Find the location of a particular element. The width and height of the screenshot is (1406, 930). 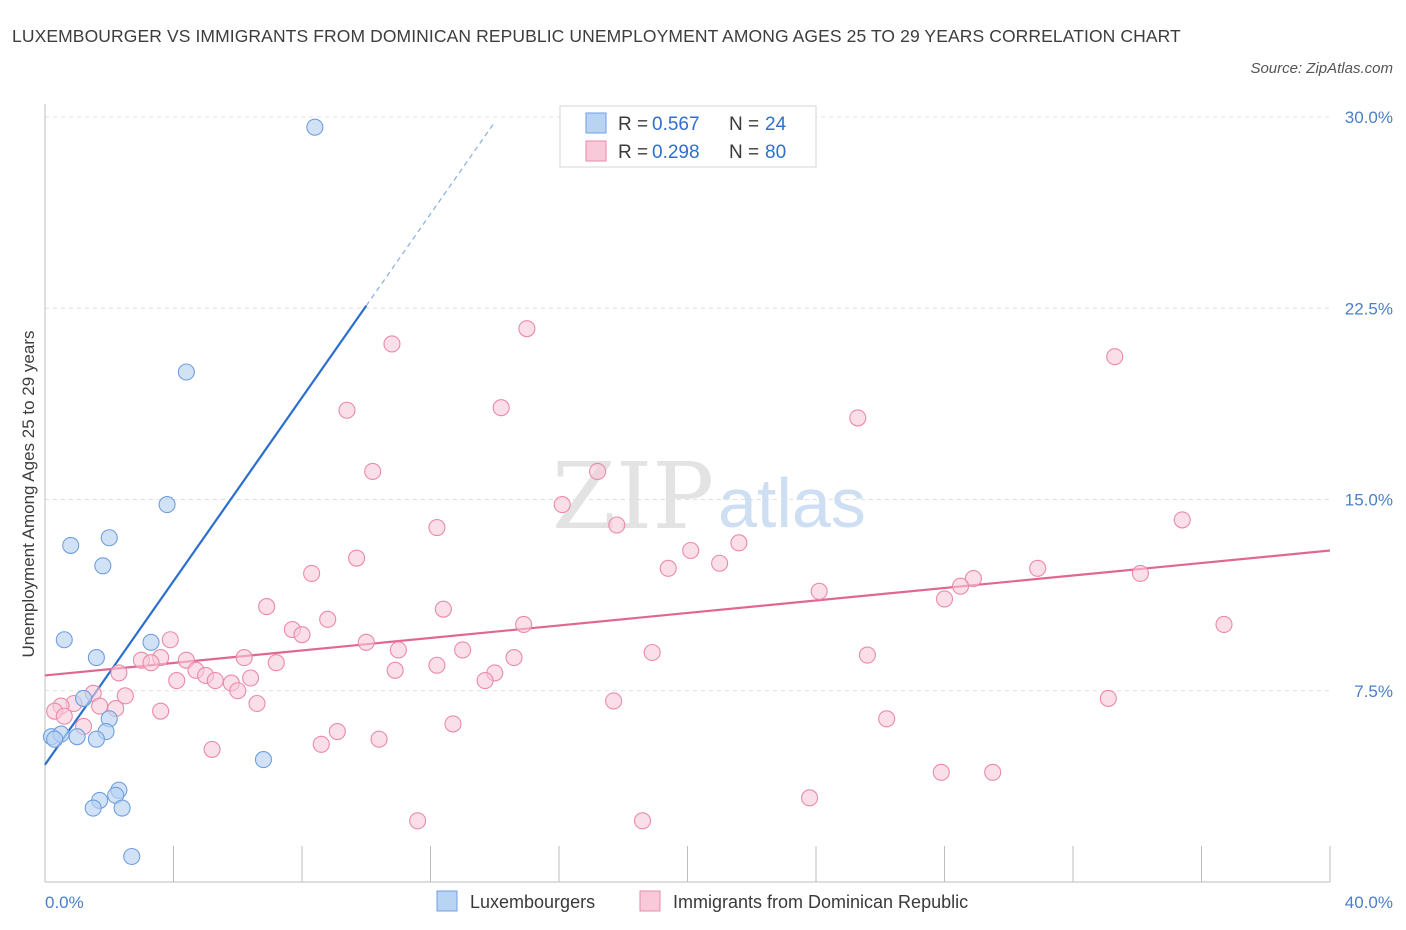

legend-n-value: 80 is located at coordinates (775, 152).